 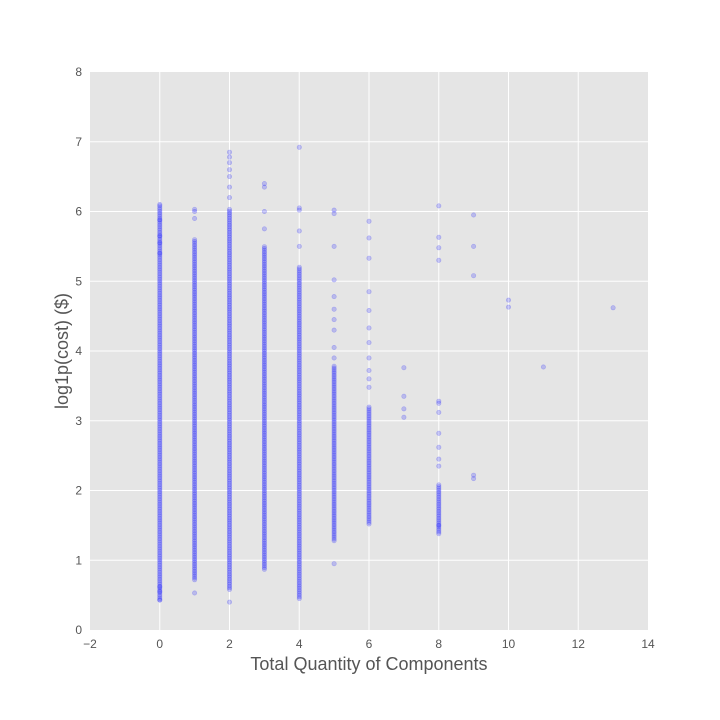 What do you see at coordinates (648, 644) in the screenshot?
I see `x-tick-label: 14` at bounding box center [648, 644].